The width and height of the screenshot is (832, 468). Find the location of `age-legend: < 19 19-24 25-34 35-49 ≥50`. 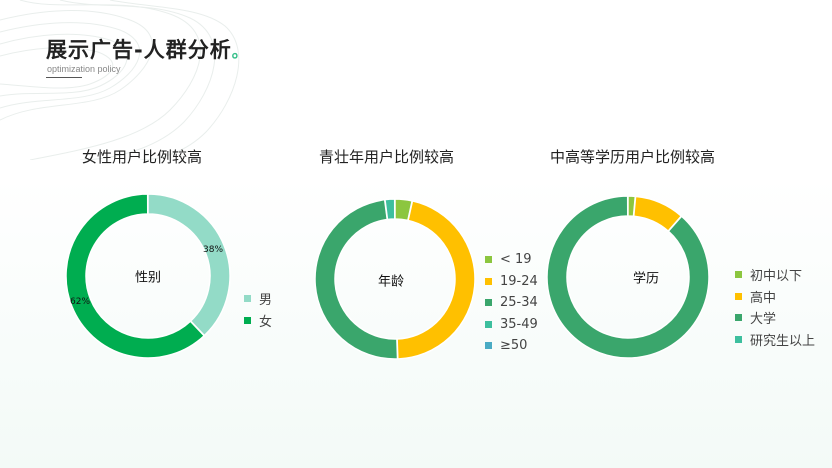

age-legend: < 19 19-24 25-34 35-49 ≥50 is located at coordinates (511, 303).